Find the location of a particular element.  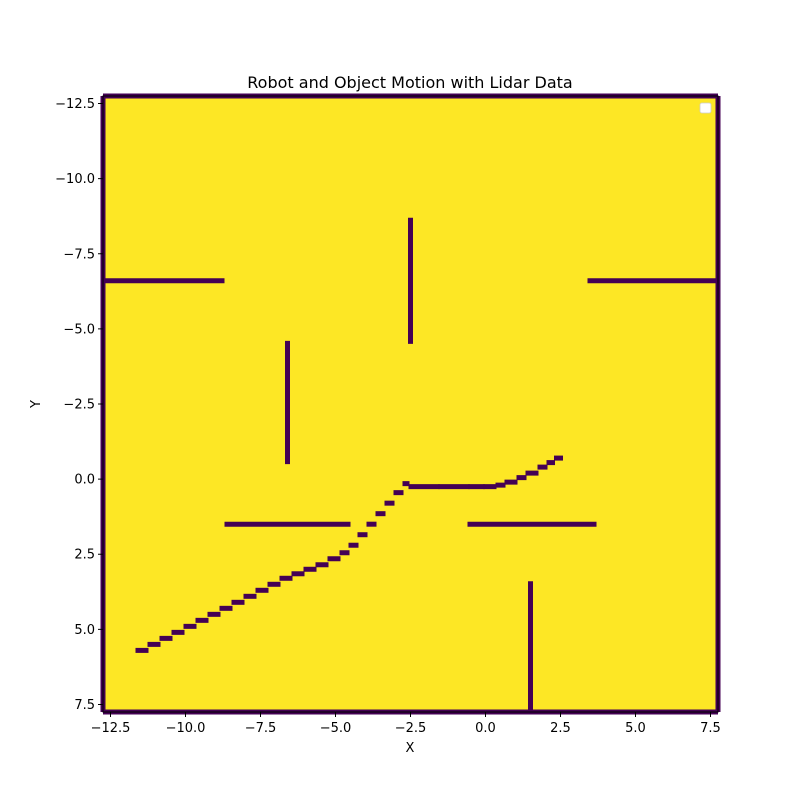

y-axis: −12.5 −10.0 −7.5 −5.0 −2.5 0.0 2.5 5.0 7.5 is located at coordinates (79, 405).